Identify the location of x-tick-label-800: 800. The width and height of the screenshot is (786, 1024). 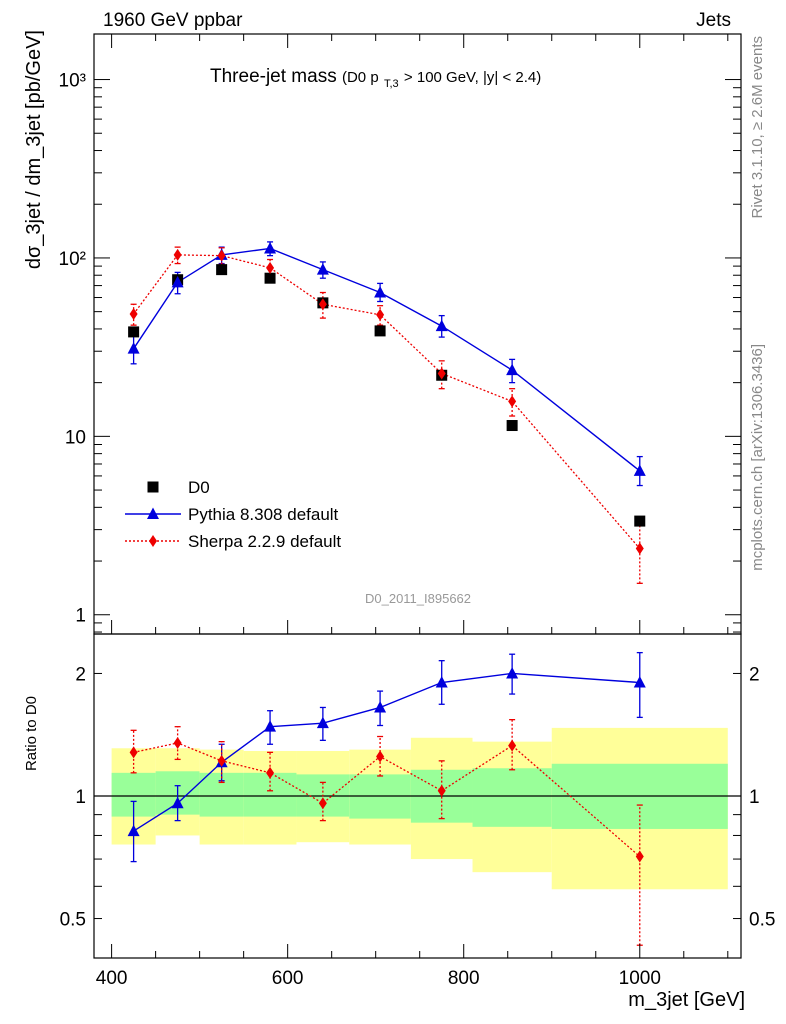
(464, 978).